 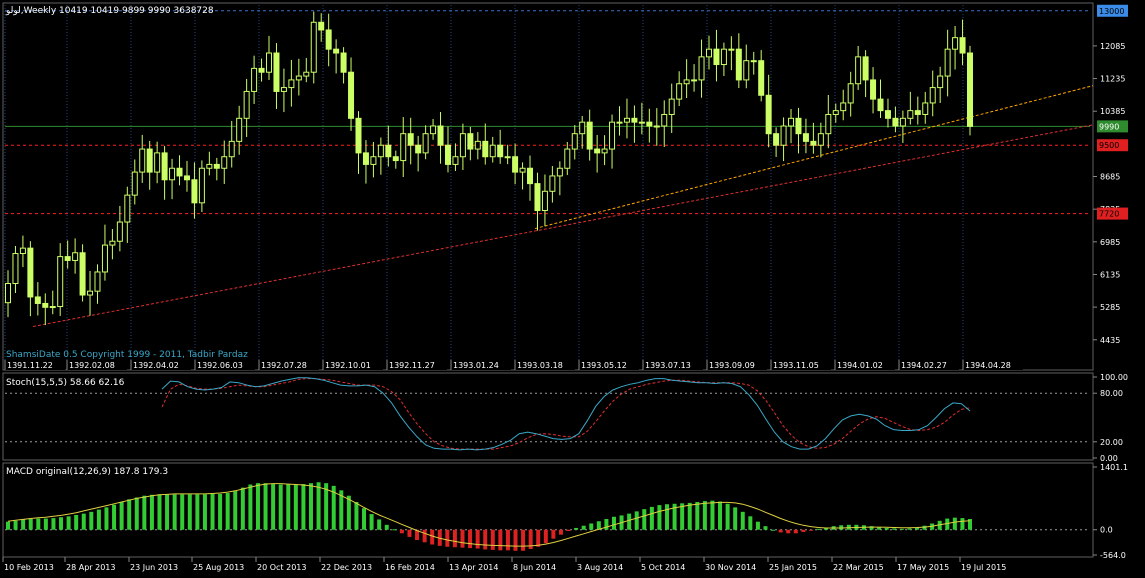 What do you see at coordinates (220, 365) in the screenshot?
I see `shamsi-date-label: 1392.06.03` at bounding box center [220, 365].